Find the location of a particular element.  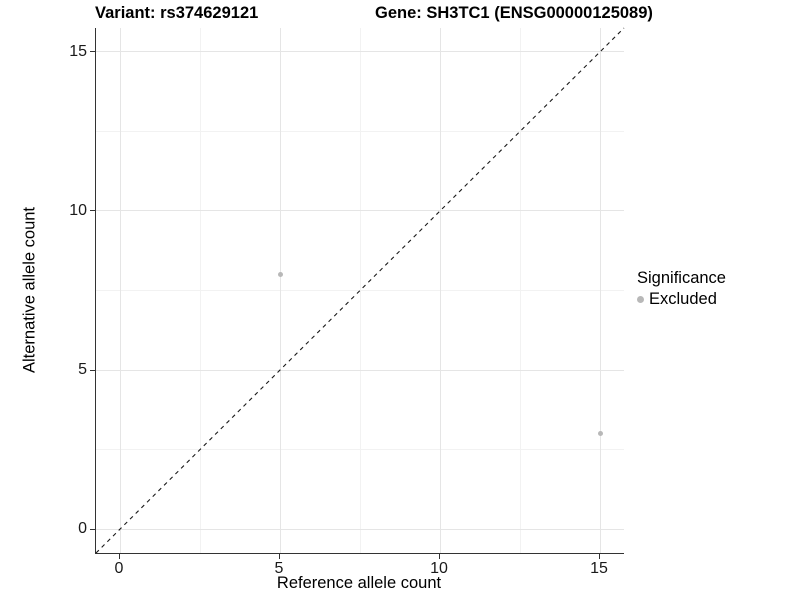

legend: Significance Excluded is located at coordinates (681, 289).